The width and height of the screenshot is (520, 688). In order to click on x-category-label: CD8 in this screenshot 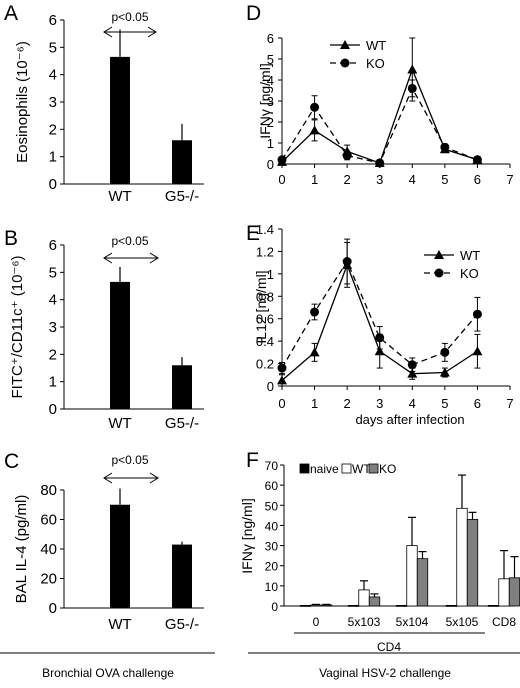, I will do `click(504, 622)`.